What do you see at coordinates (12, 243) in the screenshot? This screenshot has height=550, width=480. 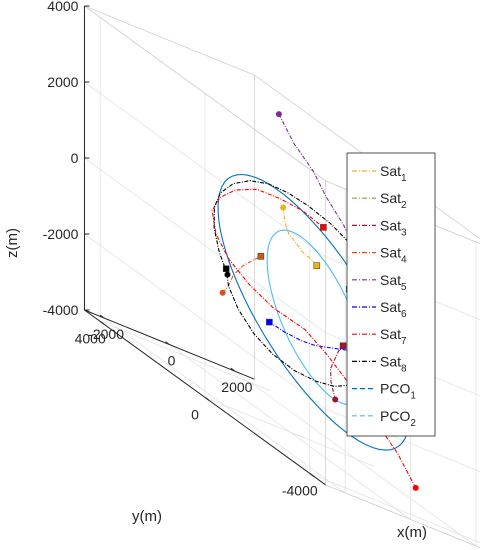 I see `z-axis-label: z(m)` at bounding box center [12, 243].